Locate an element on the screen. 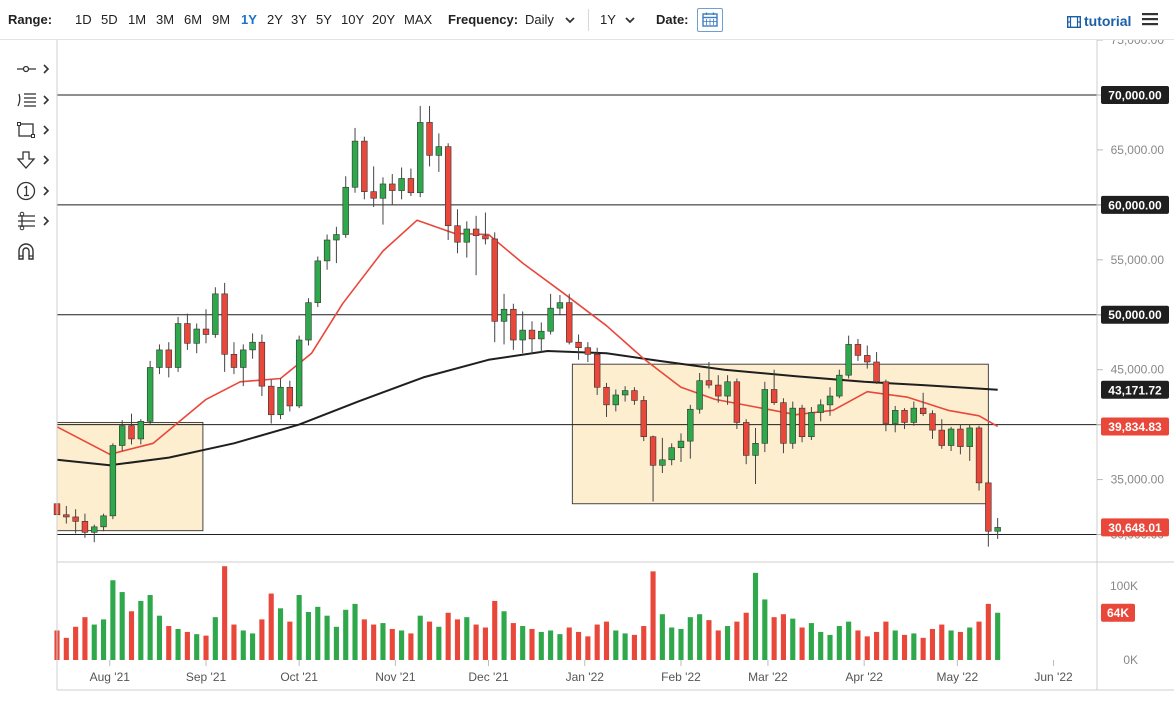  range-6m: 6M is located at coordinates (193, 19).